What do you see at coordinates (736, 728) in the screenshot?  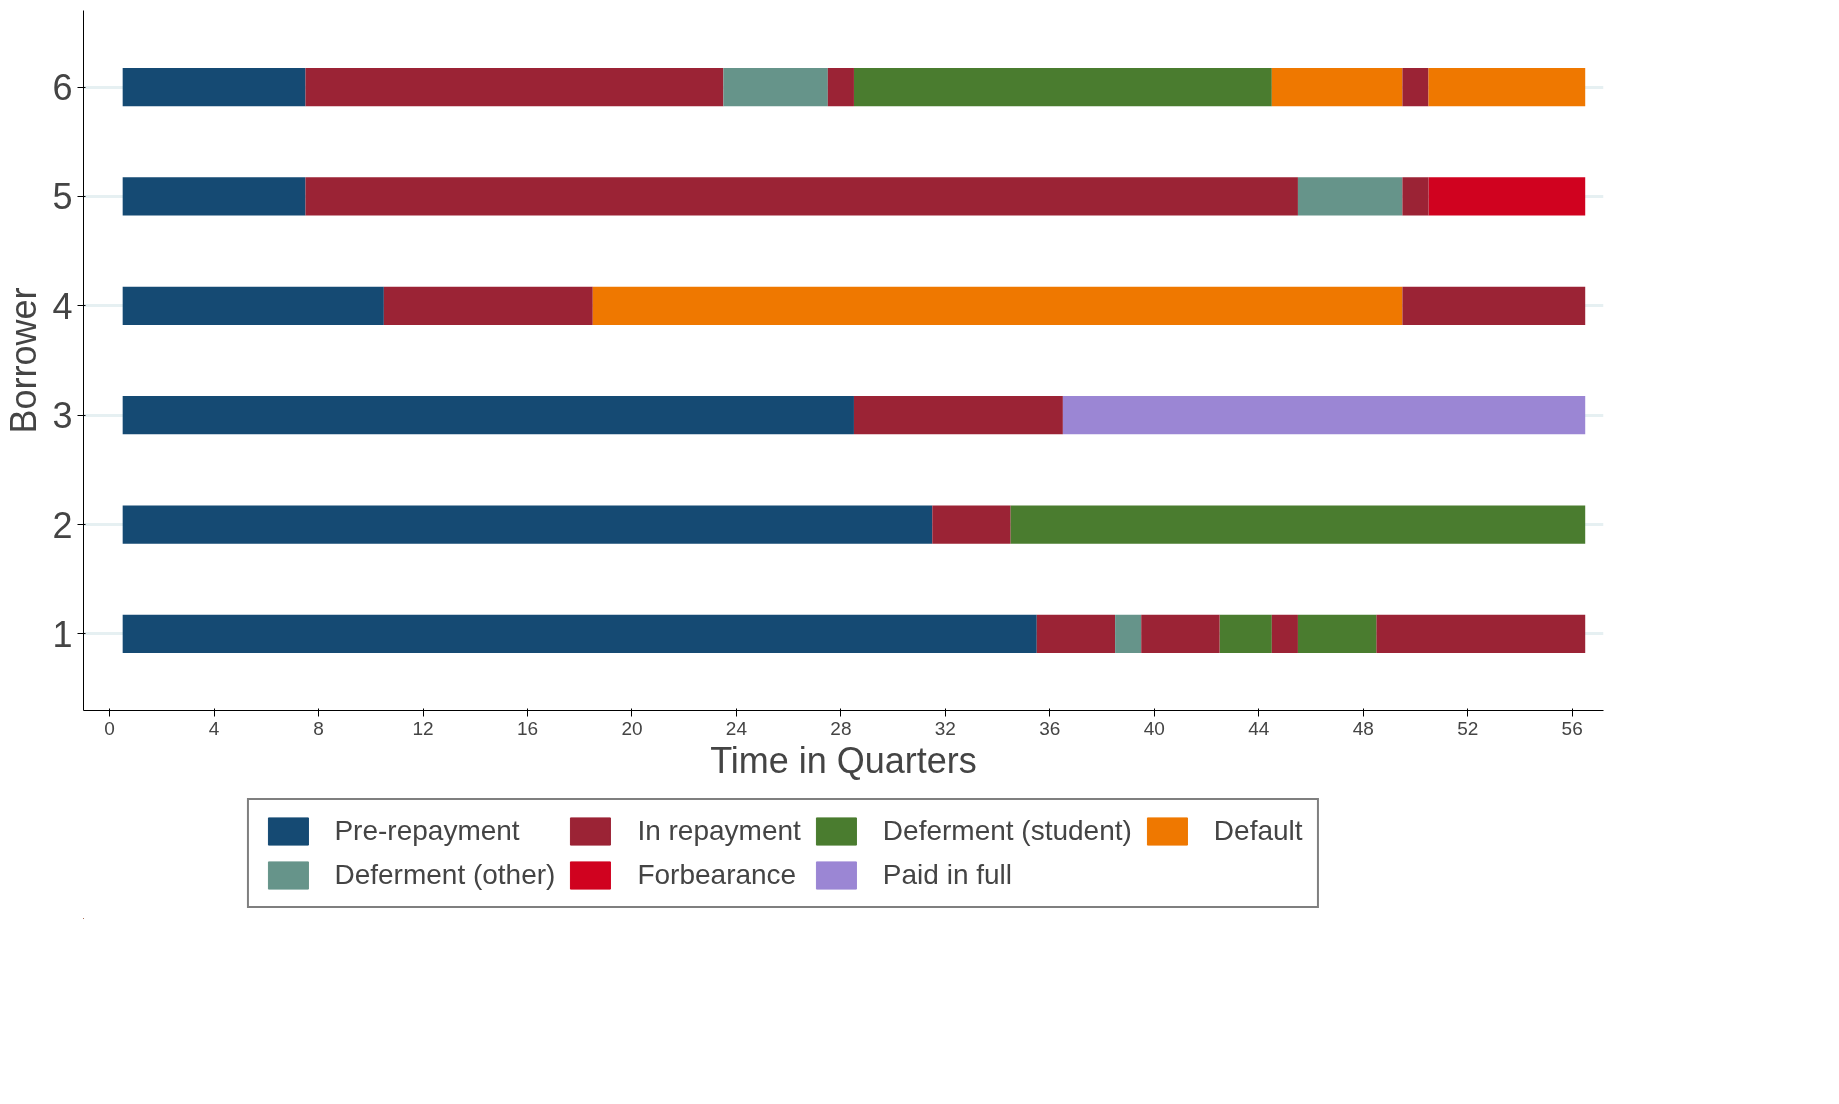 I see `x-tick-label: 24` at bounding box center [736, 728].